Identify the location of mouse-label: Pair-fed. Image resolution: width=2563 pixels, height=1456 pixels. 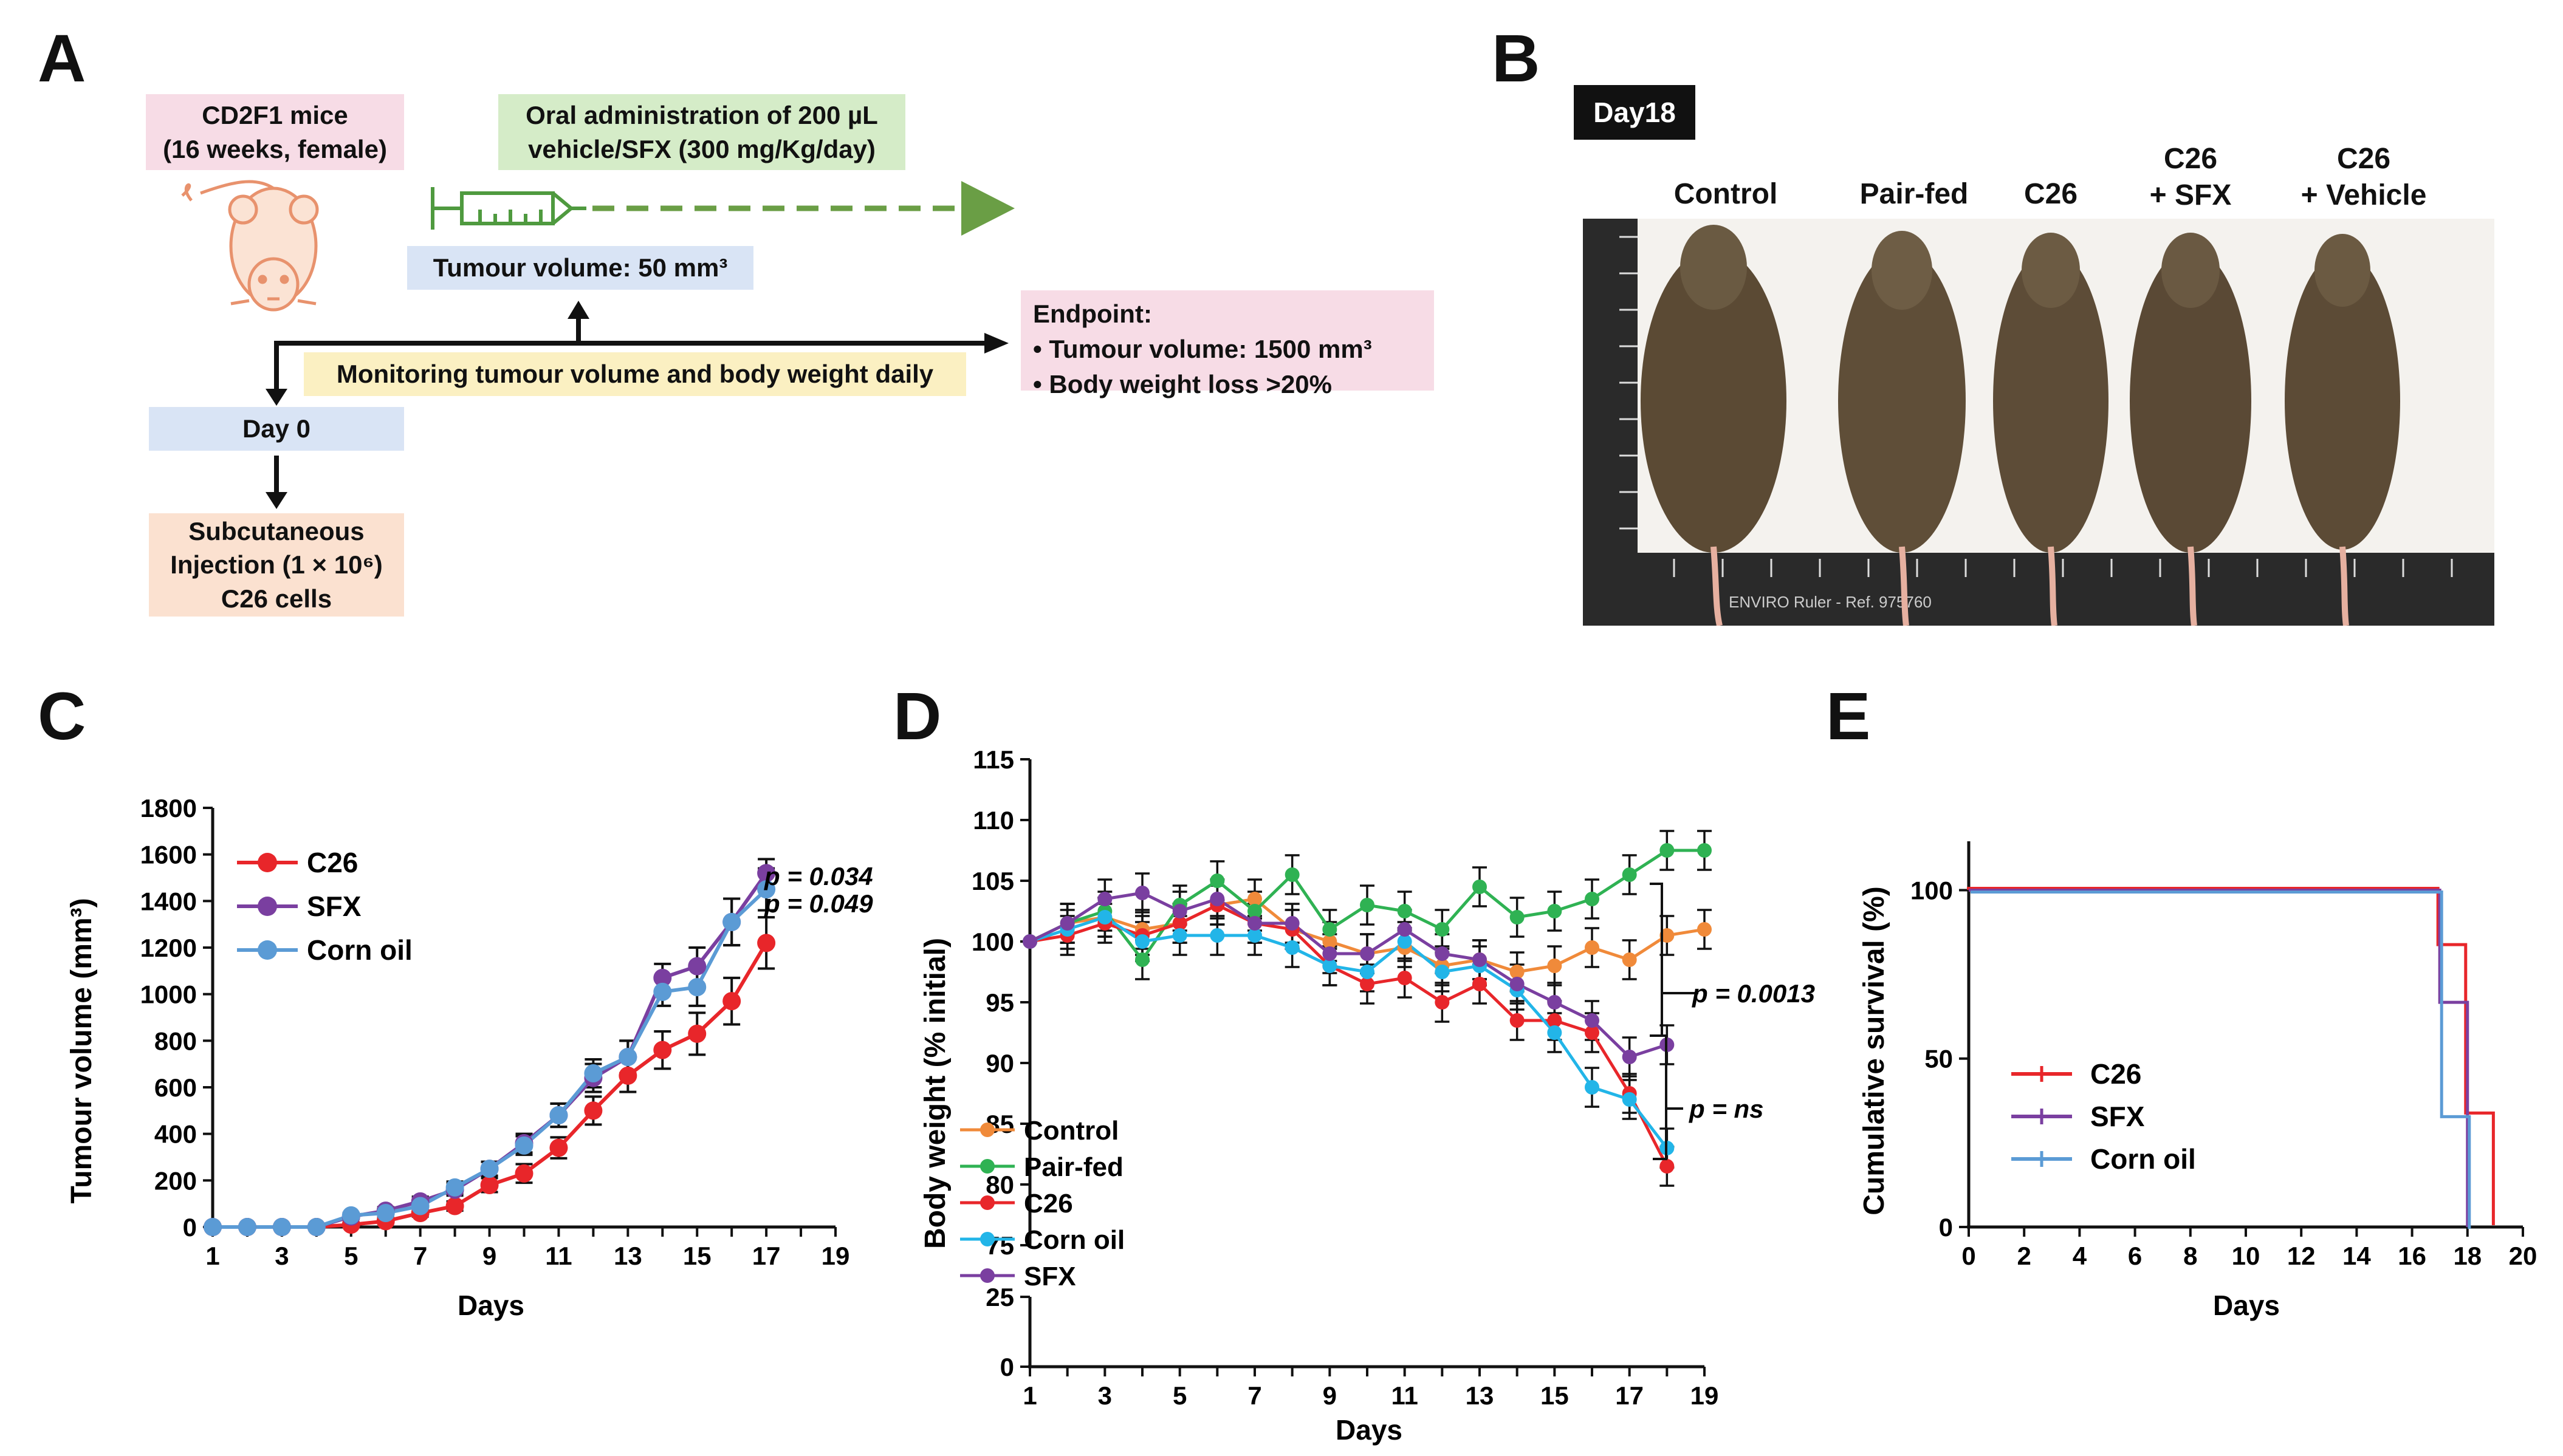
(1914, 194).